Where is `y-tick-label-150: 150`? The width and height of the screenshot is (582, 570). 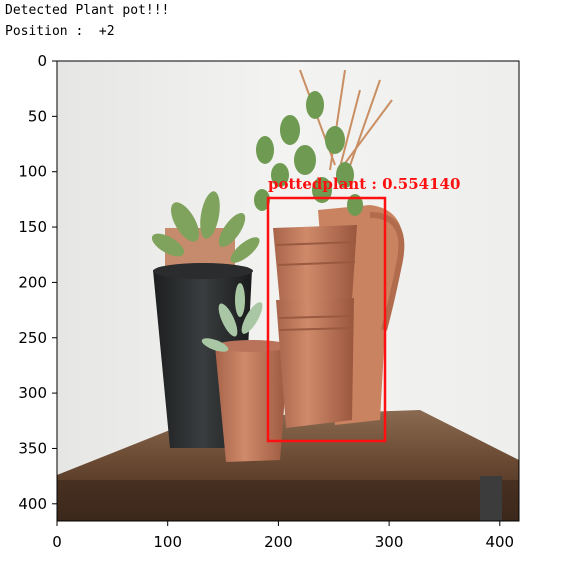 y-tick-label-150: 150 is located at coordinates (32, 227).